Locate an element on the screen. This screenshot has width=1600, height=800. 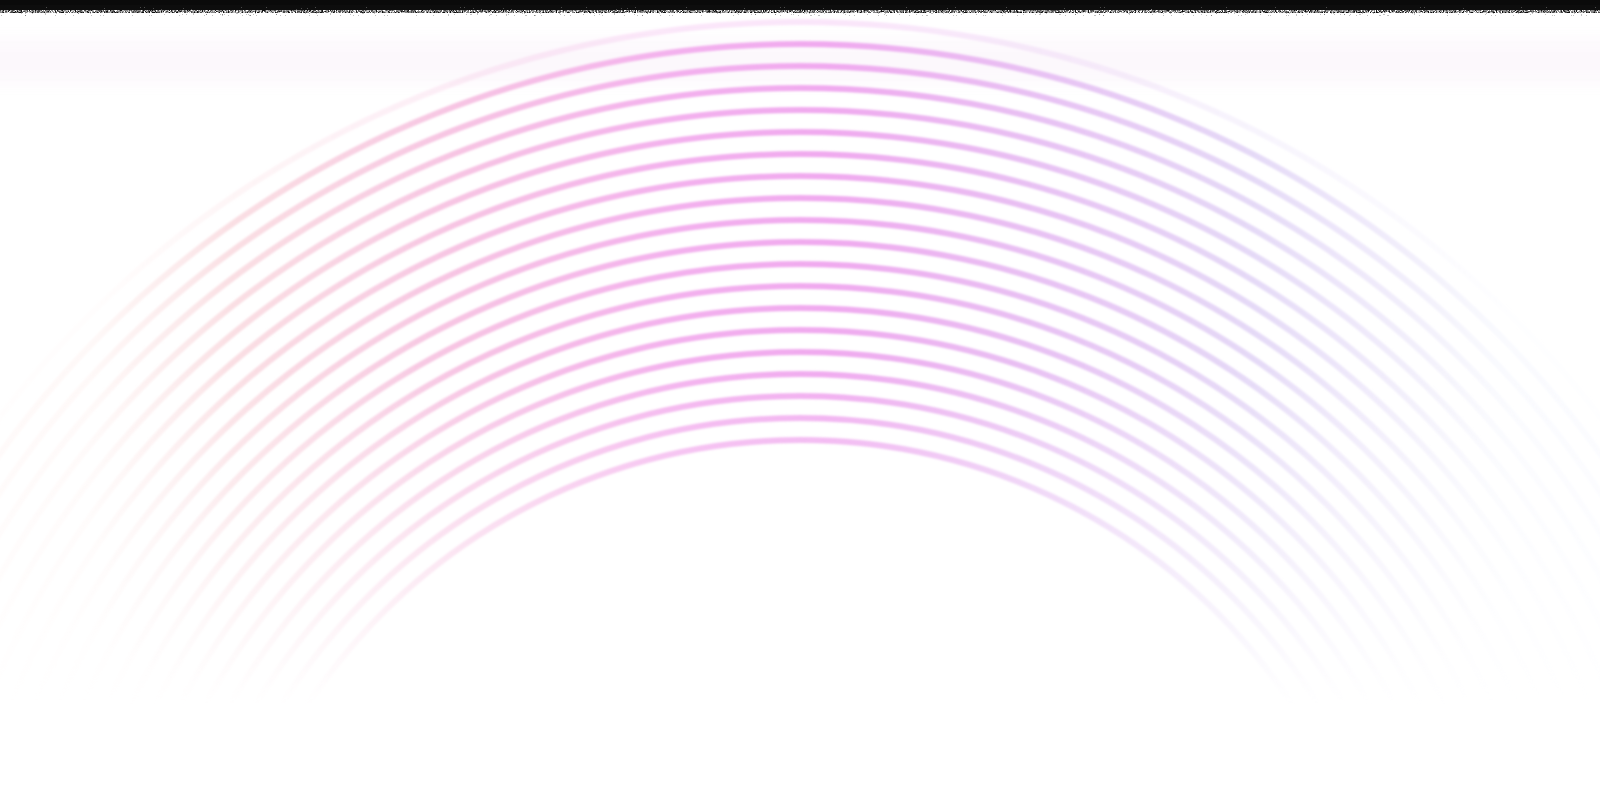
noise-bar-dither-dense is located at coordinates (800, 7).